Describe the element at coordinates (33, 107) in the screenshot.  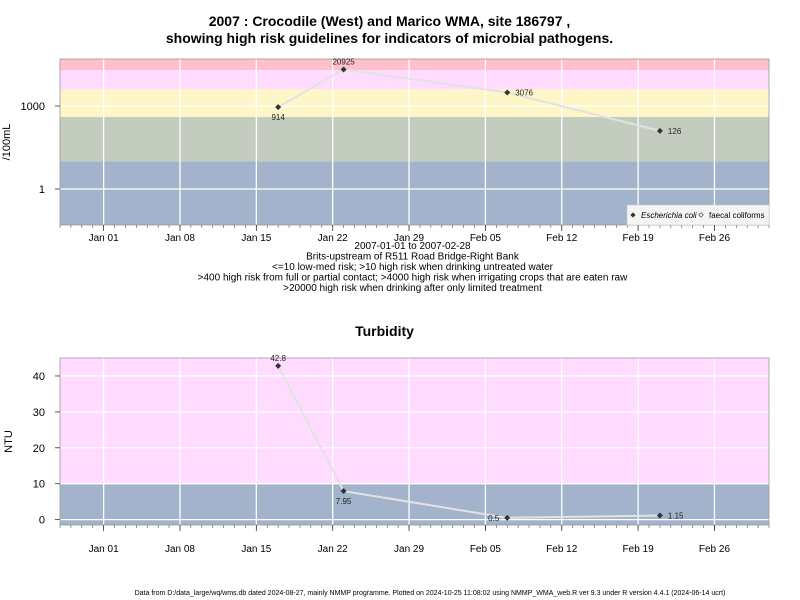
I see `y-tick-label-1000: 1000` at that location.